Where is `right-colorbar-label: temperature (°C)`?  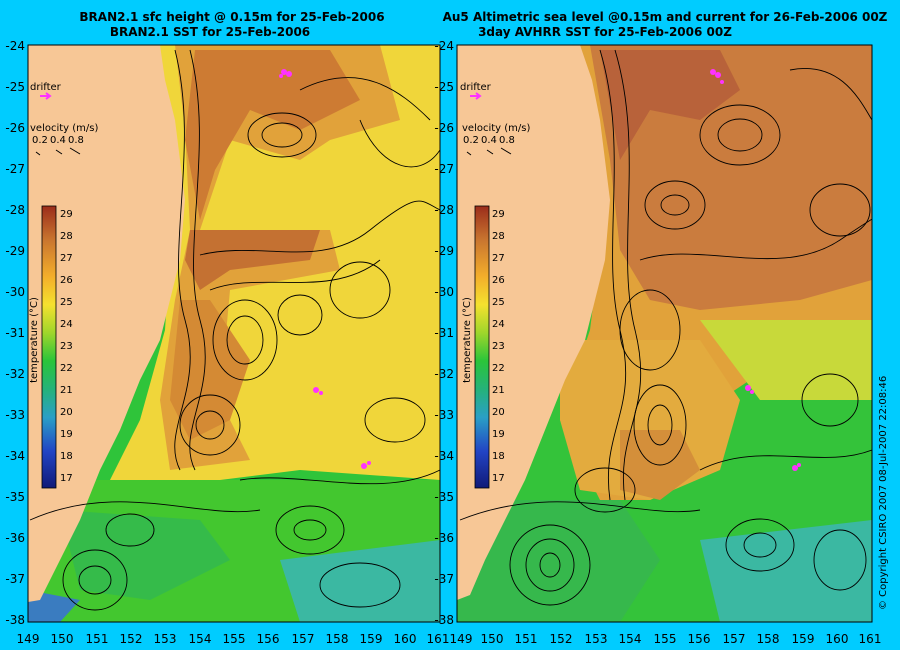 right-colorbar-label: temperature (°C) is located at coordinates (467, 340).